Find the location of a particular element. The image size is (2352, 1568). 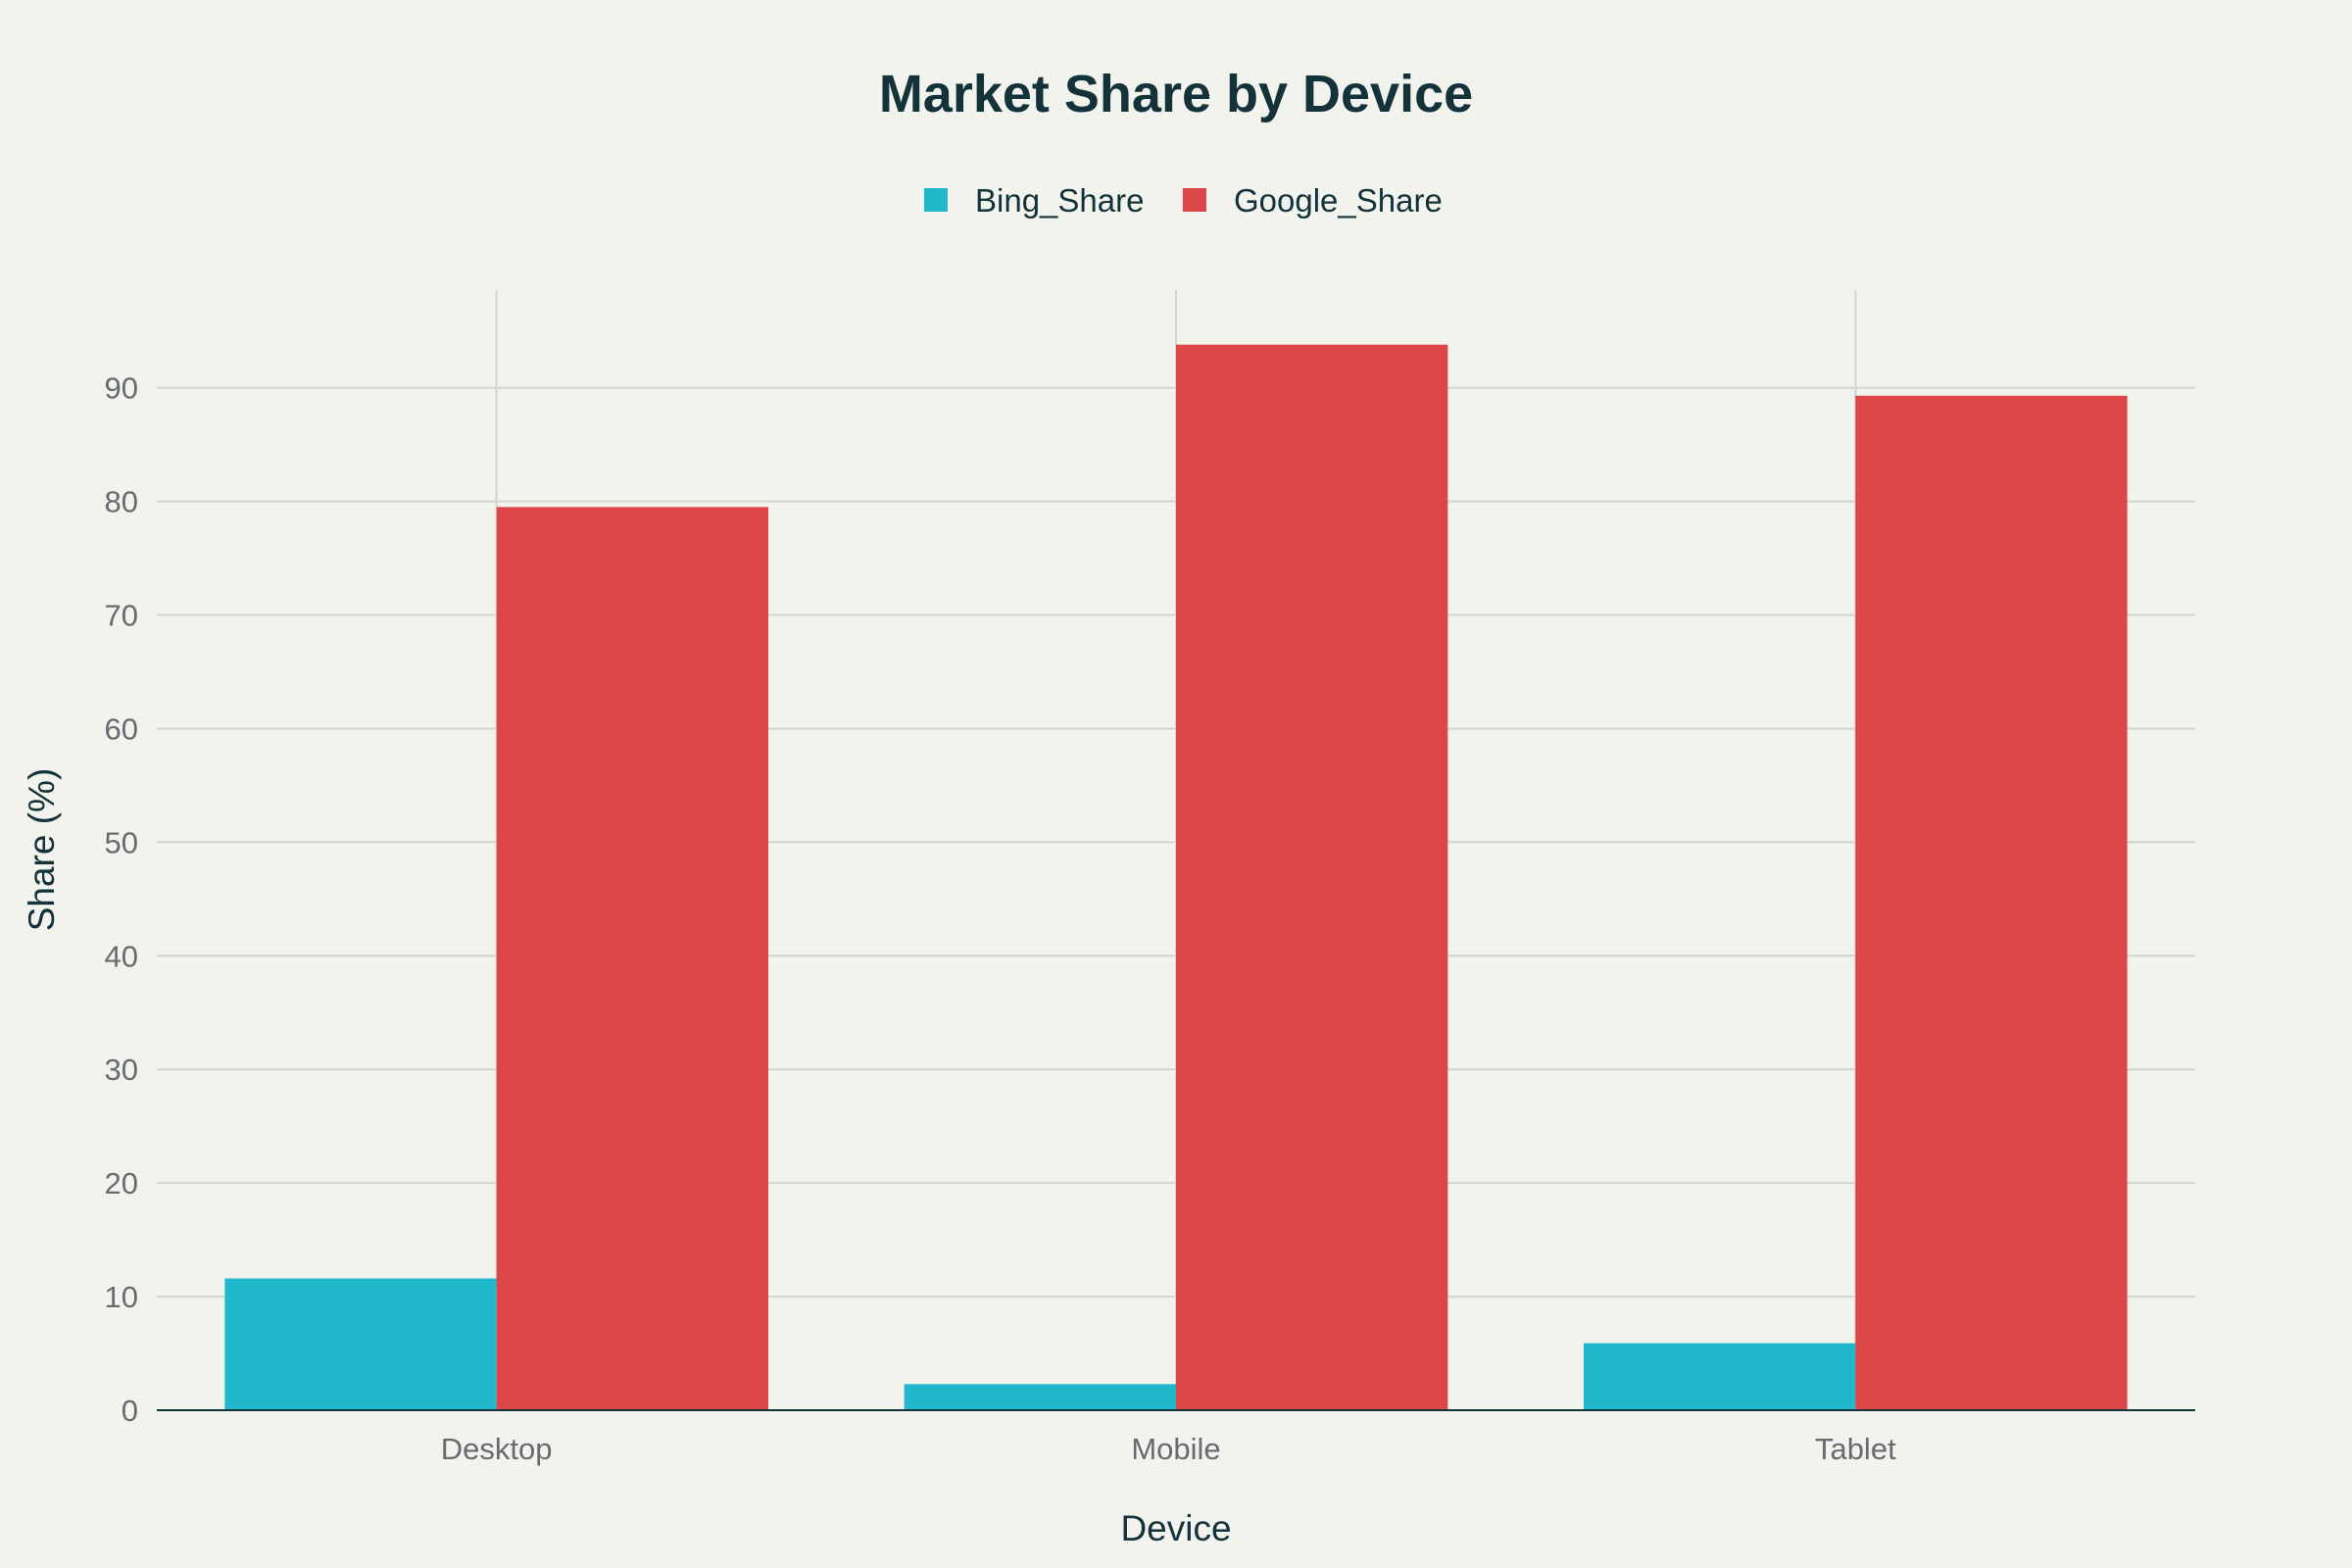

y-tick-label: 40 is located at coordinates (121, 956).